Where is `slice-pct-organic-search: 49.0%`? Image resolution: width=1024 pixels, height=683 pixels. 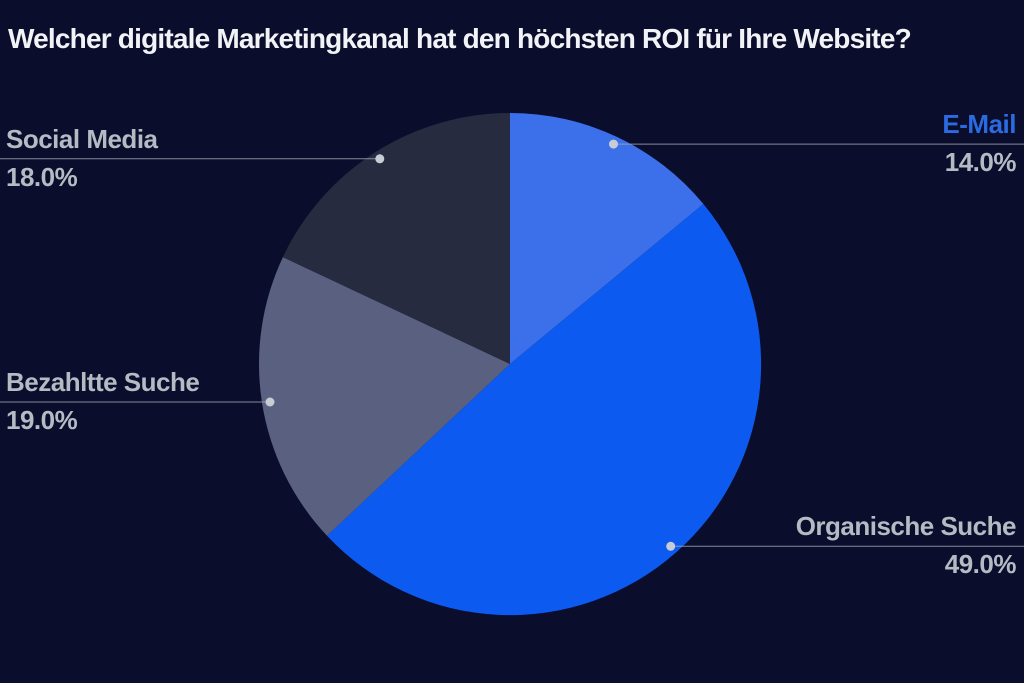
slice-pct-organic-search: 49.0% is located at coordinates (980, 564).